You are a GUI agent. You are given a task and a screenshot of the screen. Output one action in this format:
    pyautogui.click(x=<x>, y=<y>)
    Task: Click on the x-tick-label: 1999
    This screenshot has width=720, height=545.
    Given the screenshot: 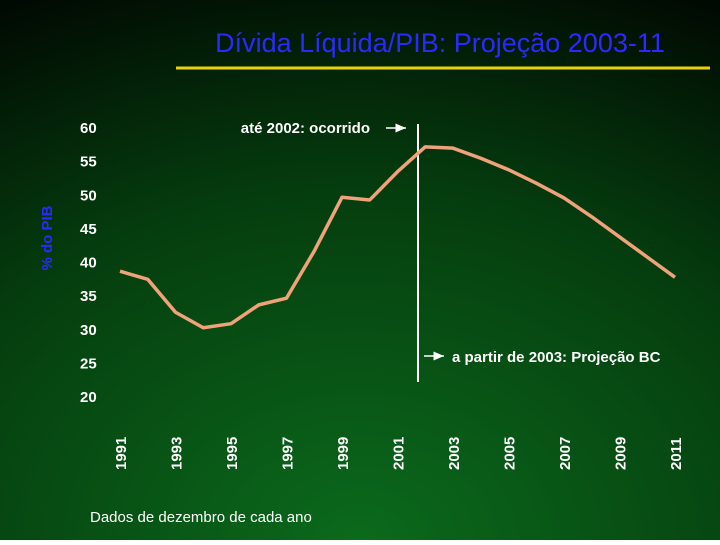 What is the action you would take?
    pyautogui.click(x=343, y=453)
    